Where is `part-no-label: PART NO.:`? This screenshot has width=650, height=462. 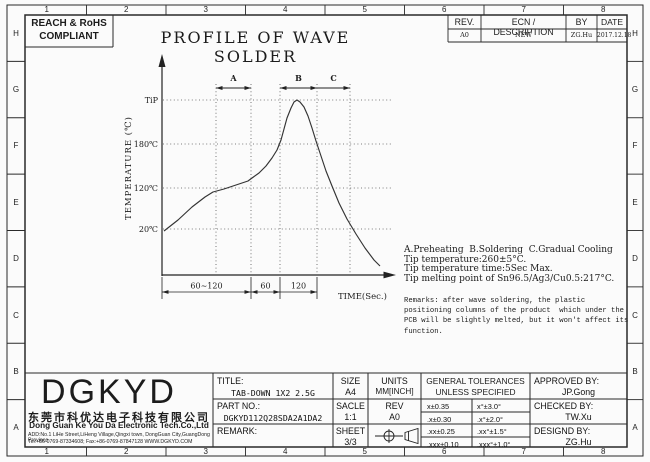 part-no-label: PART NO.: is located at coordinates (239, 406).